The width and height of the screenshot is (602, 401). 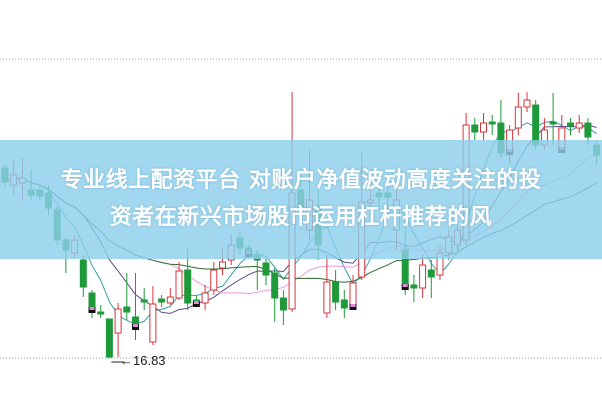 I want to click on low-price-value: 16.83, so click(x=149, y=360).